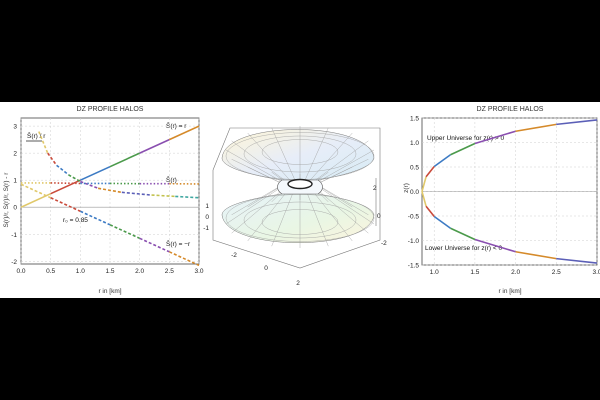 This screenshot has height=400, width=600. What do you see at coordinates (384, 243) in the screenshot?
I see `y-tick: -2` at bounding box center [384, 243].